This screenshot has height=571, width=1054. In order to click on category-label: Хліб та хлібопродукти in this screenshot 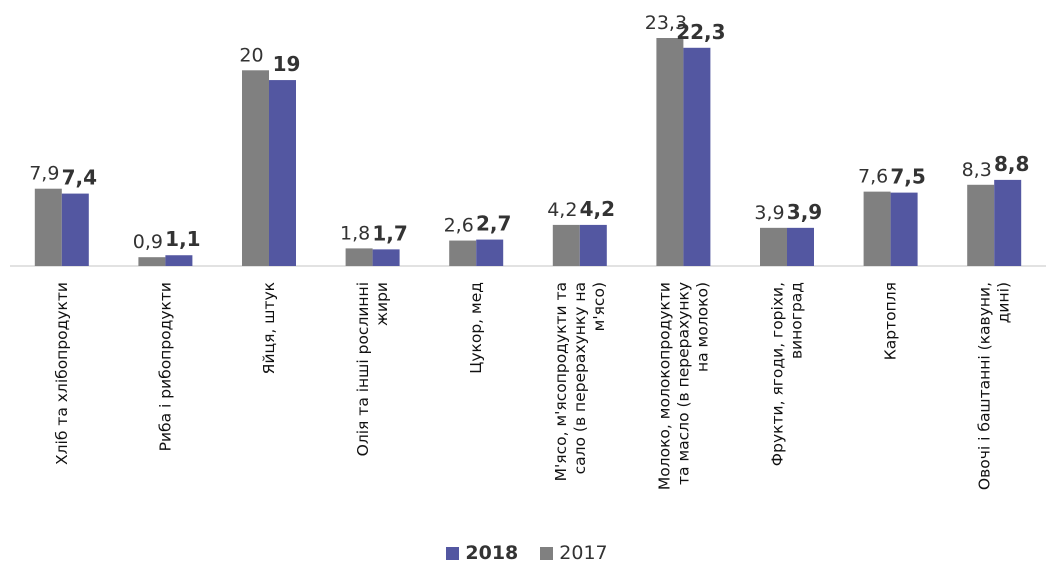, I will do `click(62, 373)`.